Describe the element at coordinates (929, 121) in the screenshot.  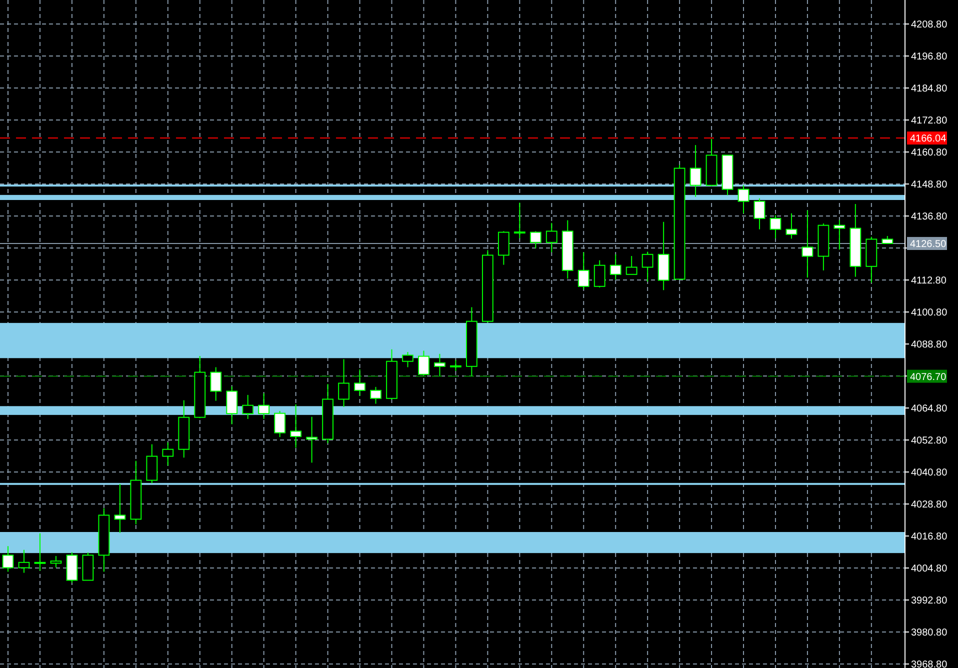
I see `y-tick-label: 4172.80` at that location.